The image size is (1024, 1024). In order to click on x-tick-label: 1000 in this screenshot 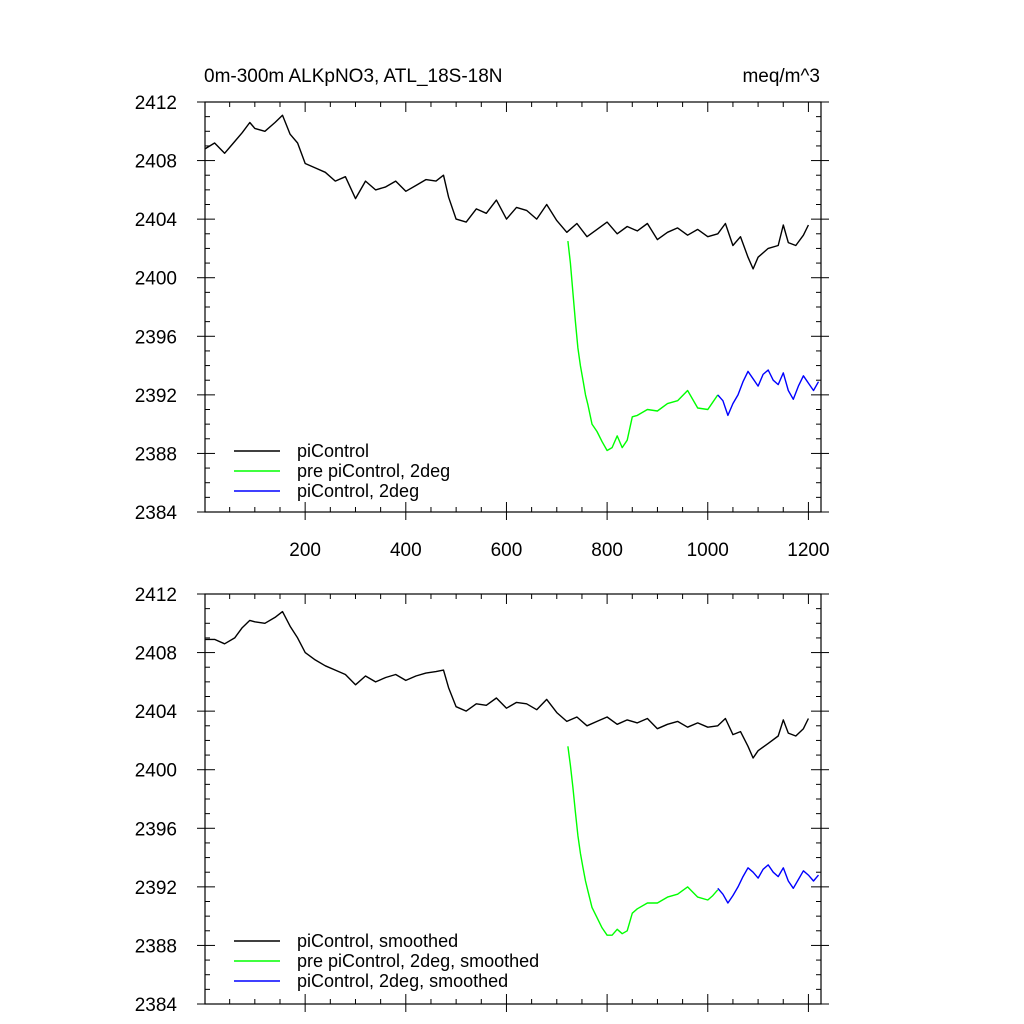, I will do `click(708, 550)`.